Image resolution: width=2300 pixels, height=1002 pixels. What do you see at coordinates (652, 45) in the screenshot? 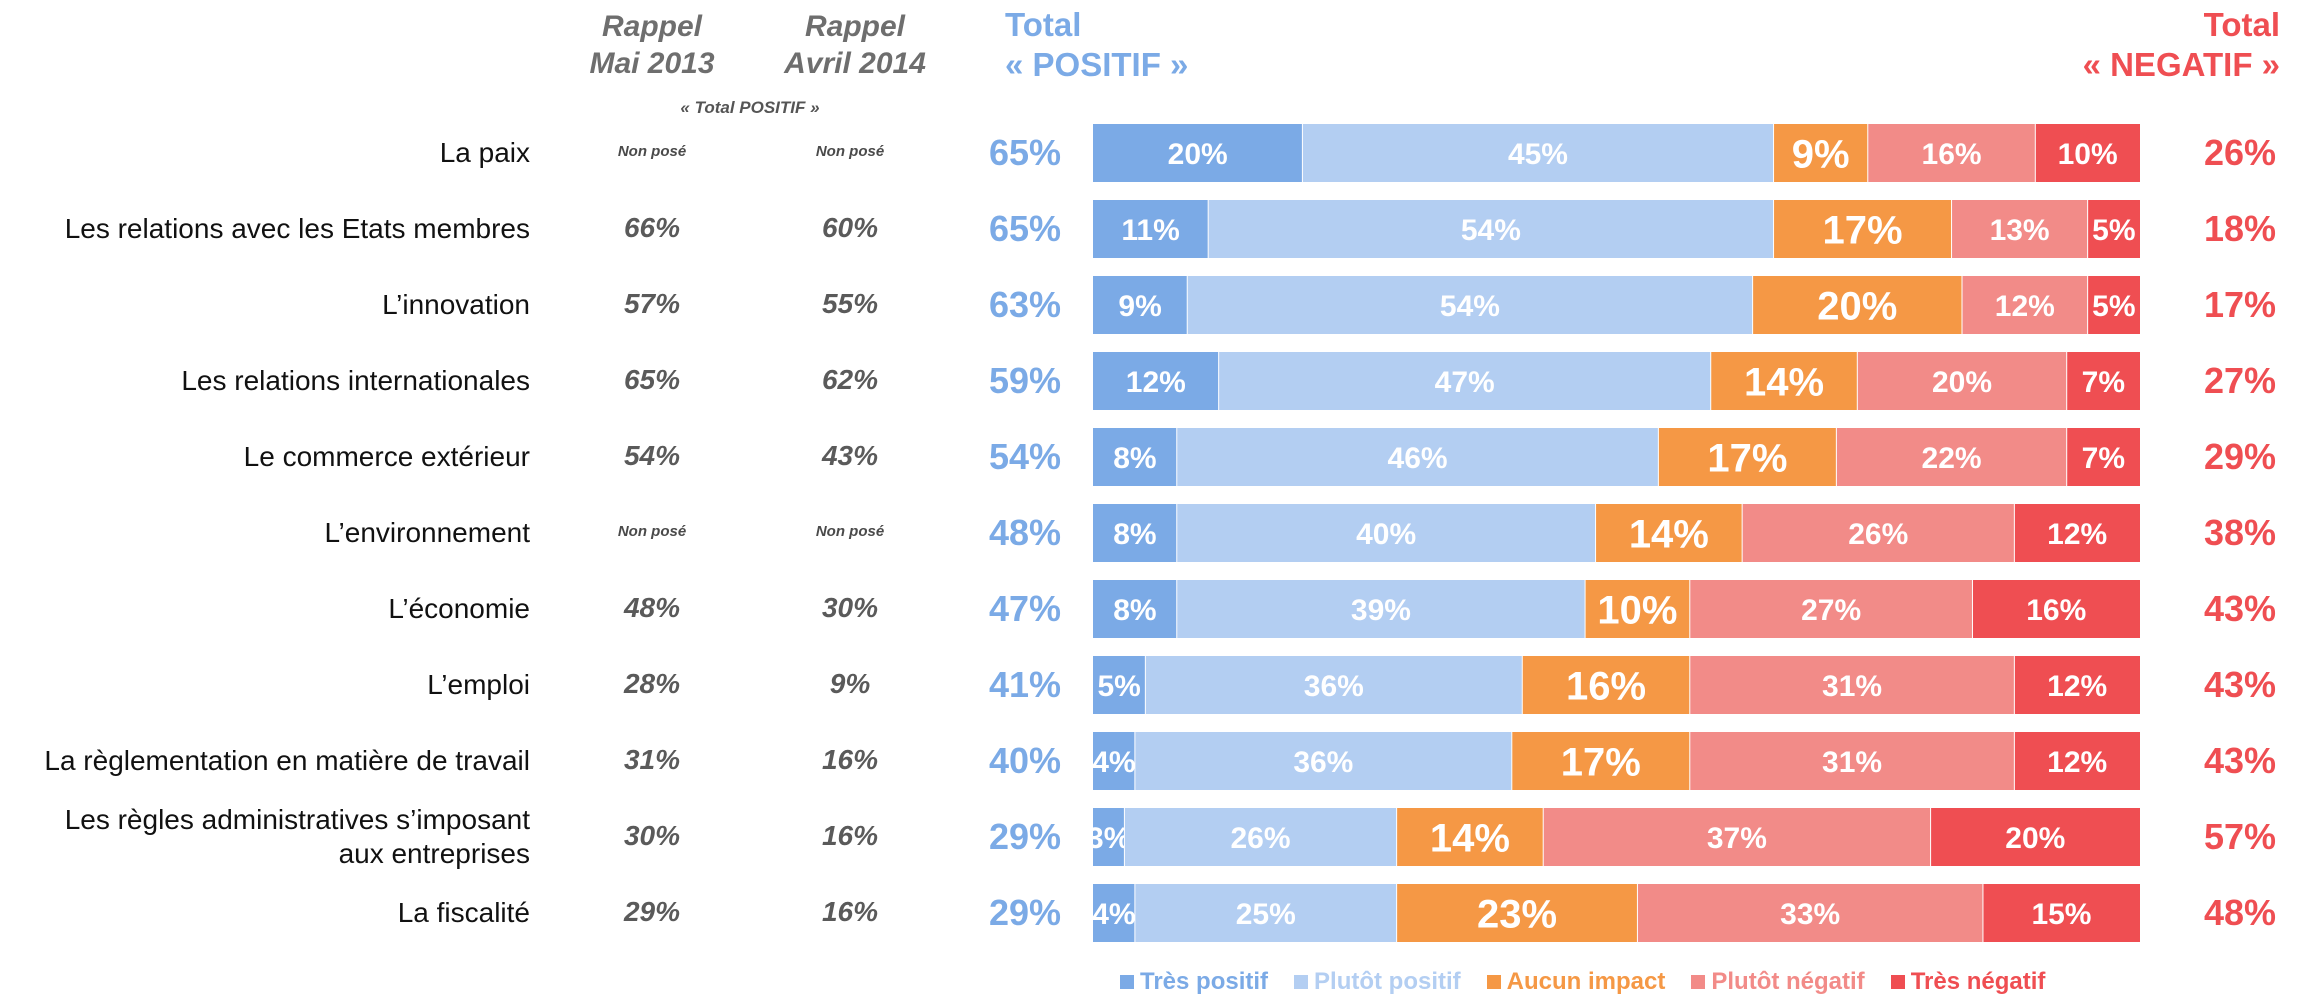
I see `header-rappel-2013: Rappel Mai 2013` at bounding box center [652, 45].